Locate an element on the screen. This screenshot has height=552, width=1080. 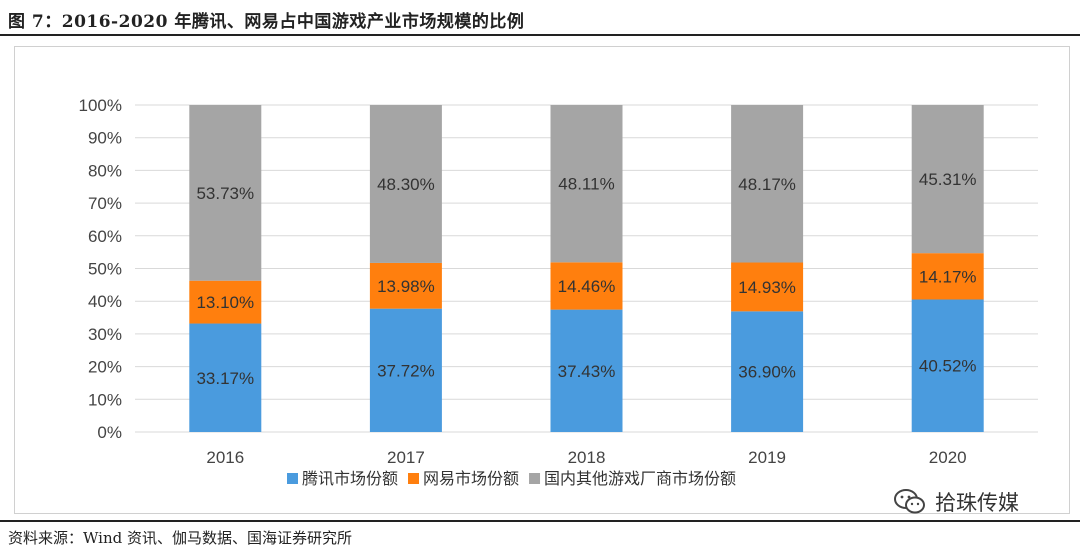
watermark-text: 拾珠传媒 is located at coordinates (977, 503).